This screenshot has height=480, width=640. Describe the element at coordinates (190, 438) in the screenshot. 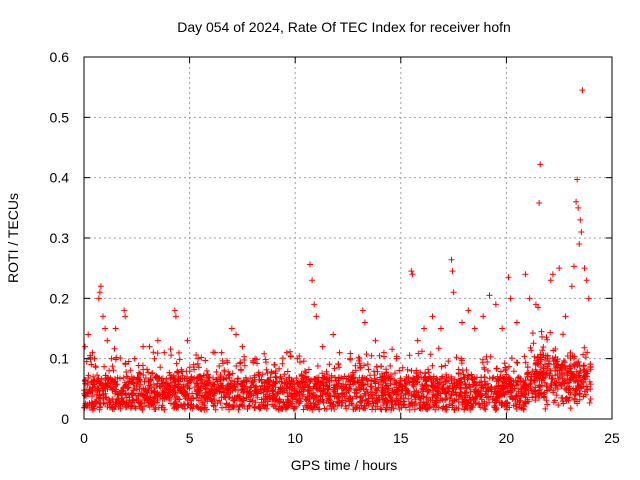

I see `x-tick-label: 5` at that location.